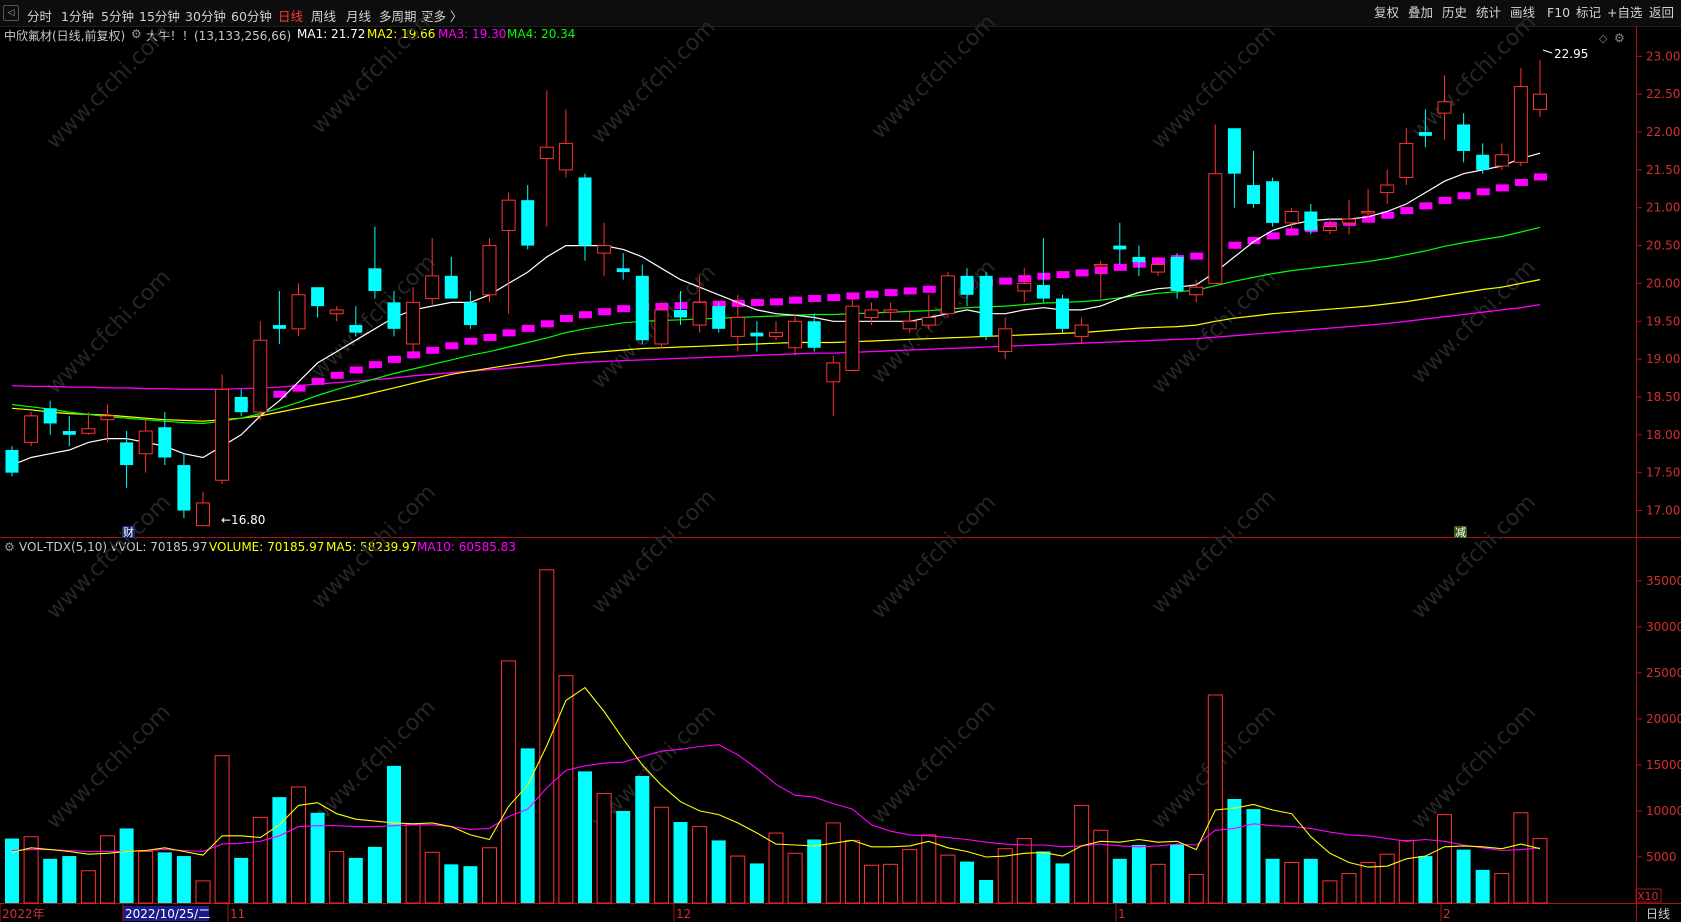 This screenshot has height=922, width=1681. Describe the element at coordinates (1663, 208) in the screenshot. I see `price-tick-label: 21.00` at that location.